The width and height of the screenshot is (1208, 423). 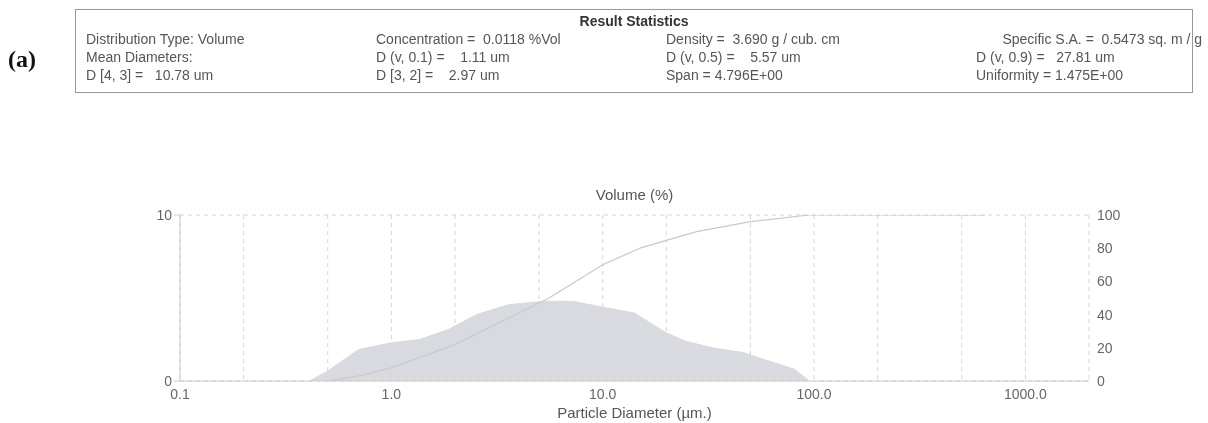 I want to click on x-tick-label: 1000.0, so click(x=1025, y=393).